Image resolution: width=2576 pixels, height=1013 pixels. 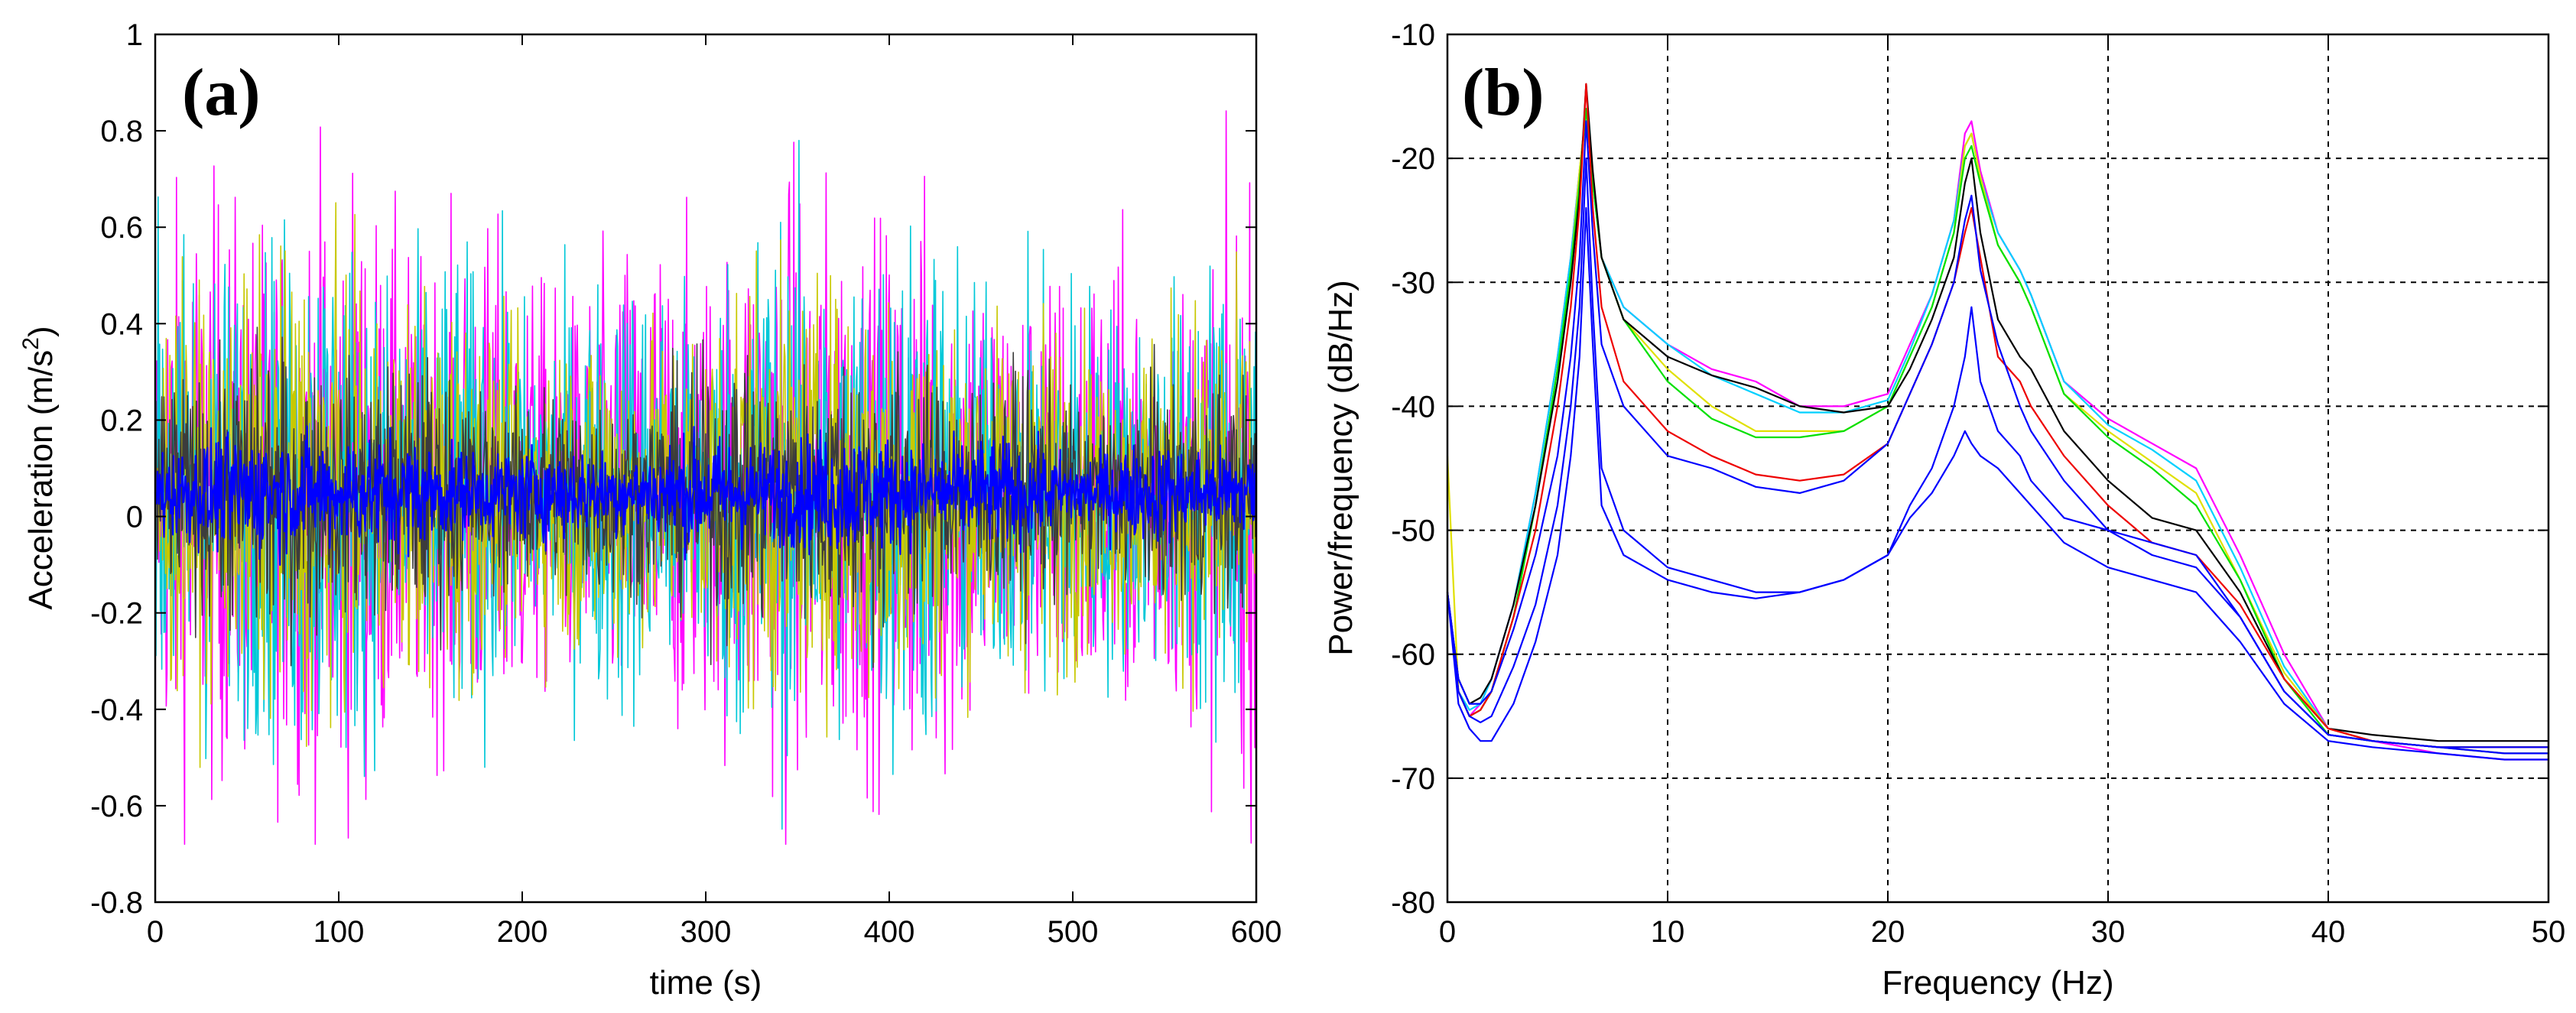 What do you see at coordinates (706, 496) in the screenshot?
I see `panel-a-series-sensor-blue` at bounding box center [706, 496].